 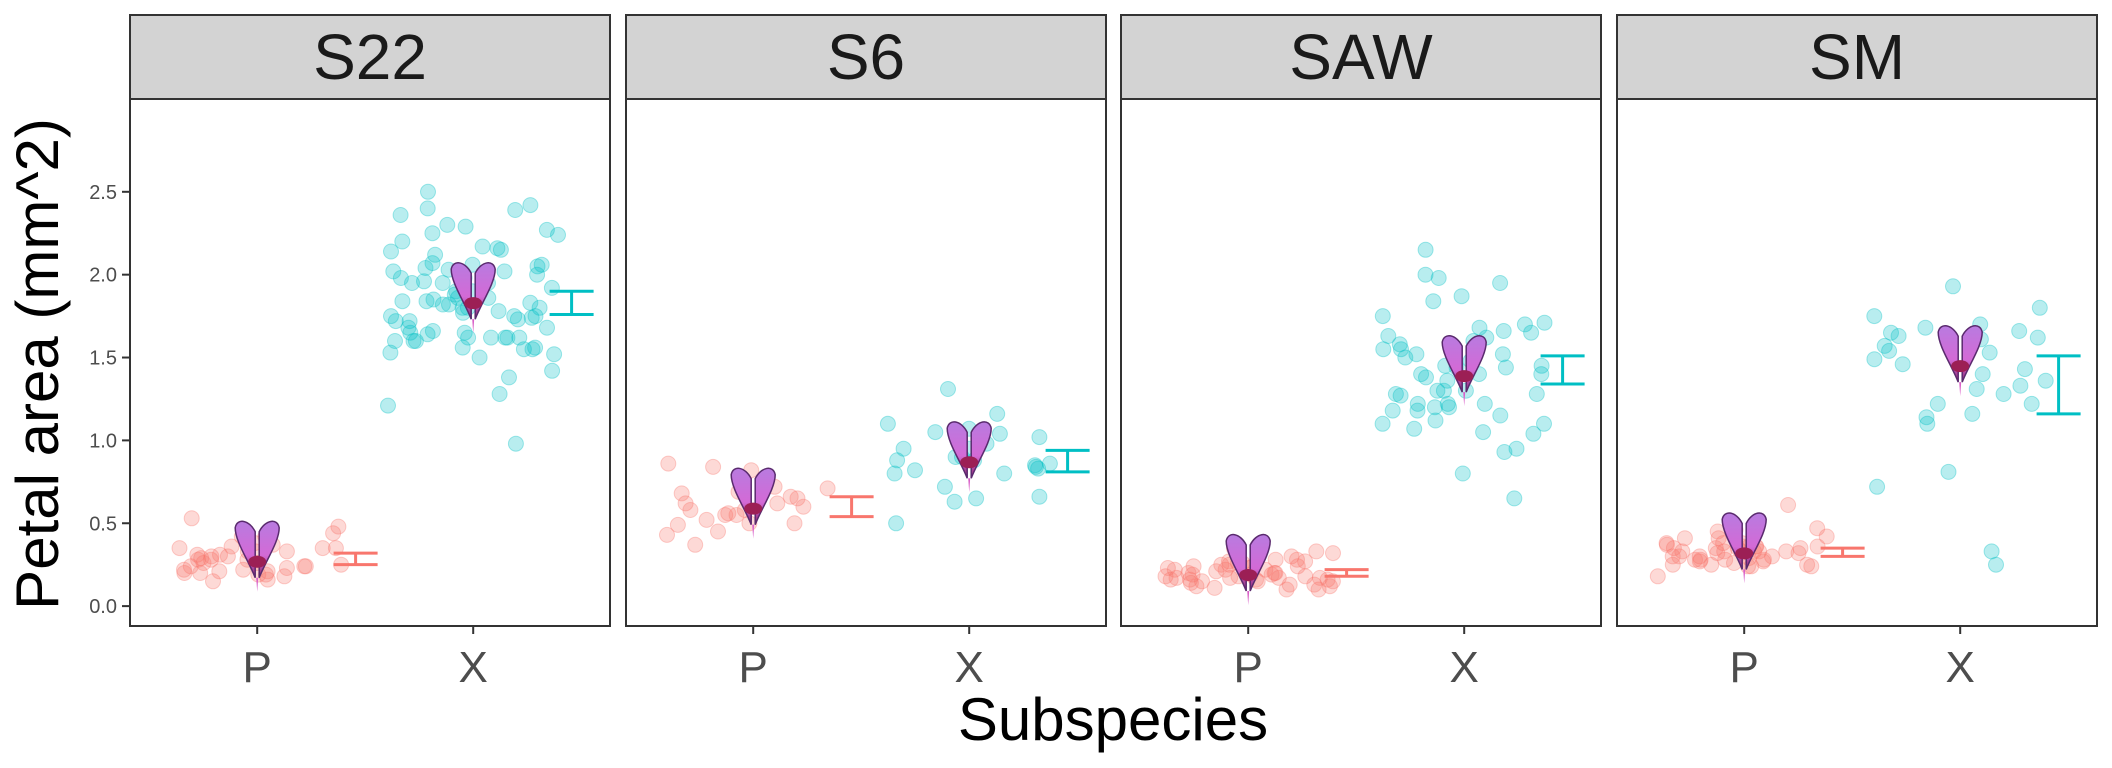 I want to click on facet-strip, so click(x=866, y=57).